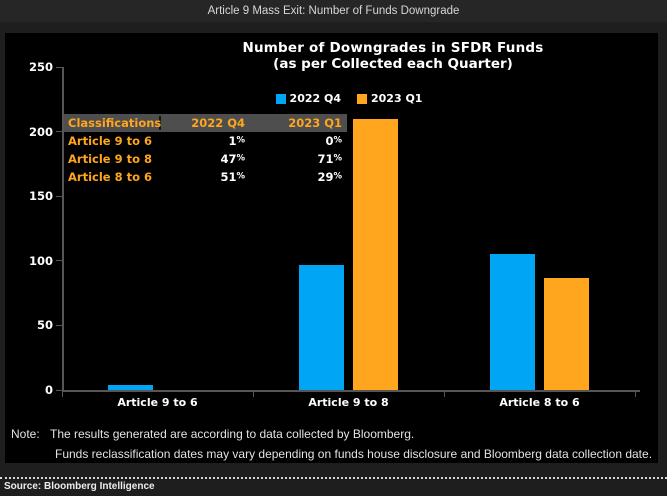 The width and height of the screenshot is (667, 496). Describe the element at coordinates (205, 141) in the screenshot. I see `table-row: Article 9 to 6 1% 0%` at that location.